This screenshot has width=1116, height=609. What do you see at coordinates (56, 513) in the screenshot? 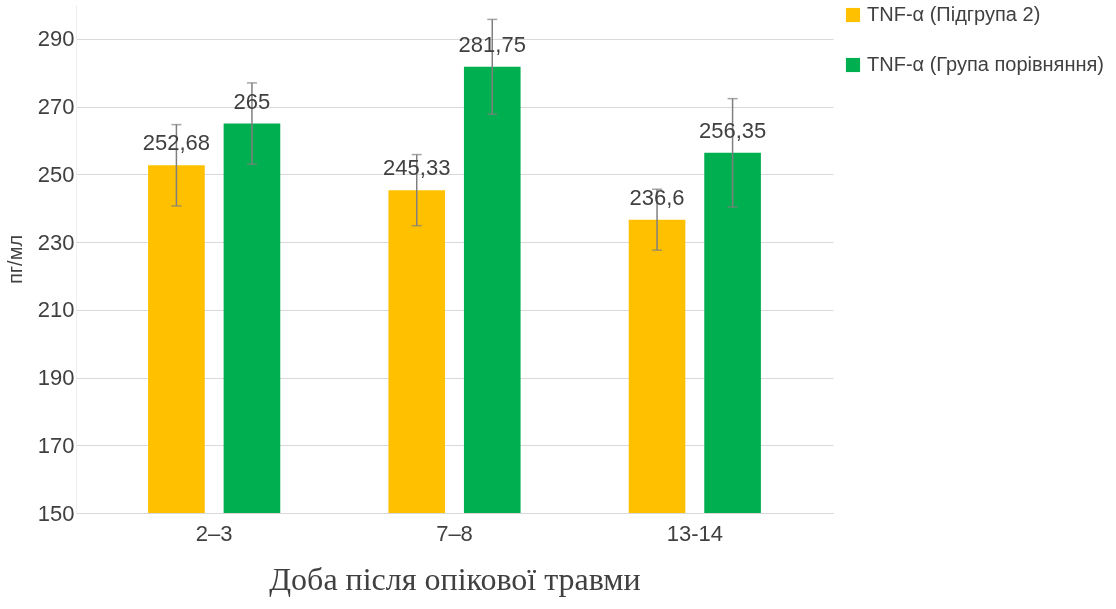
I see `y-tick-label: 150` at bounding box center [56, 513].